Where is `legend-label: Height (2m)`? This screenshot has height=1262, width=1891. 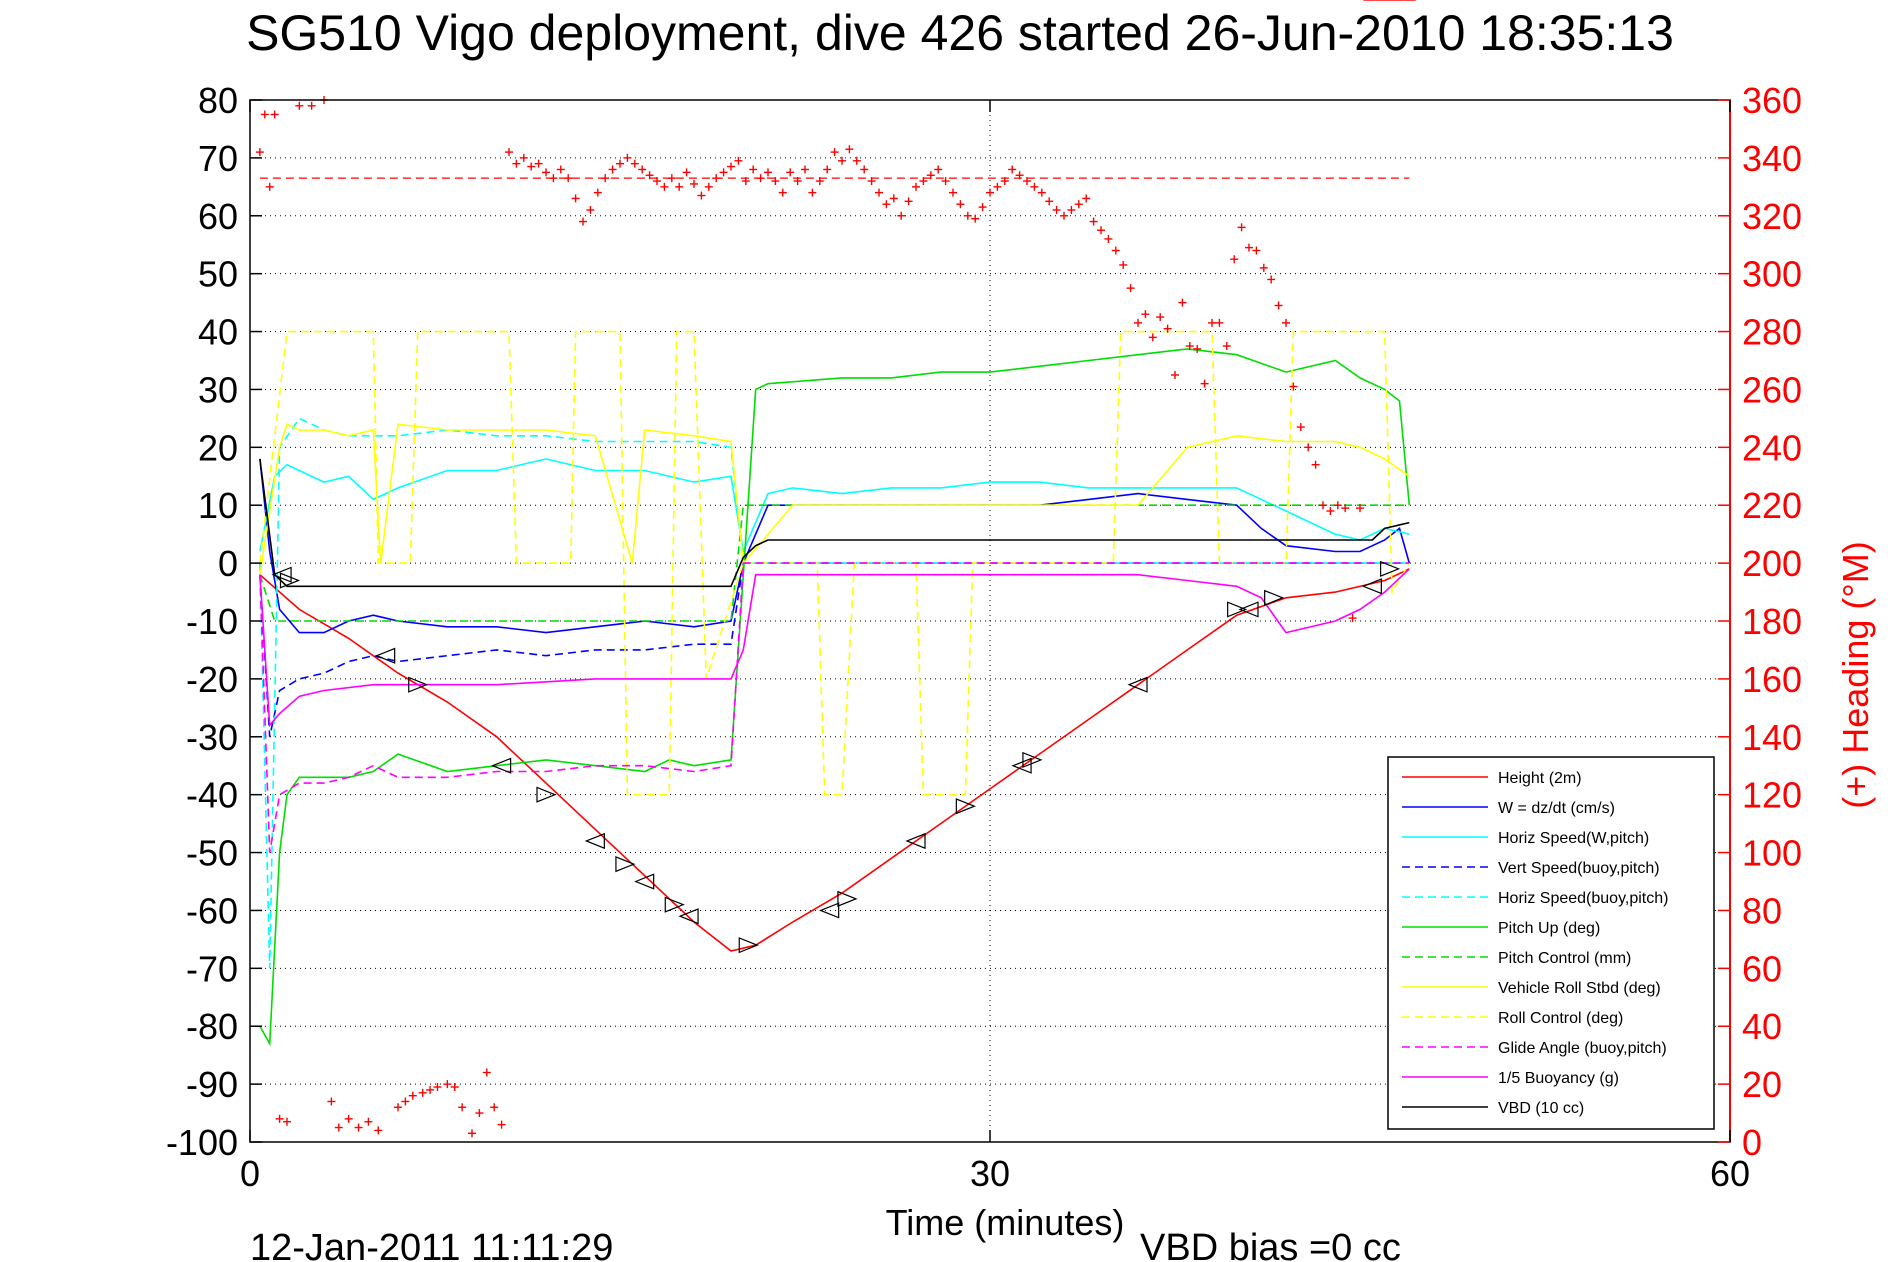
legend-label: Height (2m) is located at coordinates (1540, 778).